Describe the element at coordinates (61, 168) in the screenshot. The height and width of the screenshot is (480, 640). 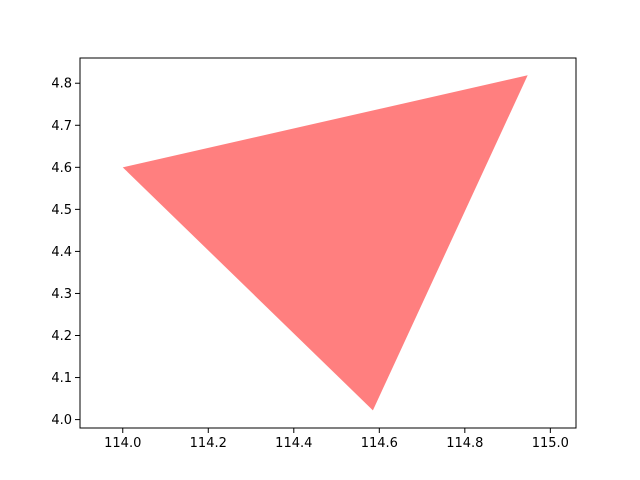
I see `y-tick-label: 4.6` at that location.